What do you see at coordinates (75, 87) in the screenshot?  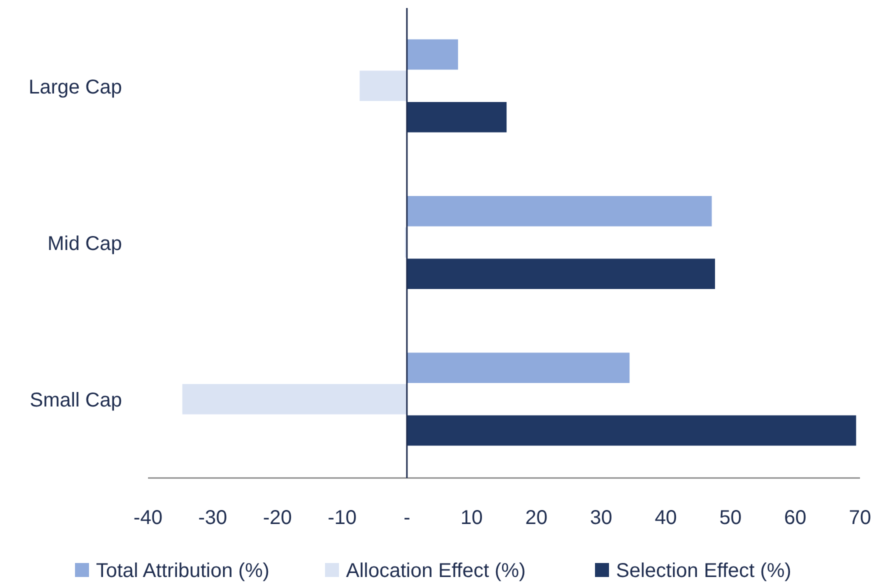 I see `y-tick-label: Large Cap` at bounding box center [75, 87].